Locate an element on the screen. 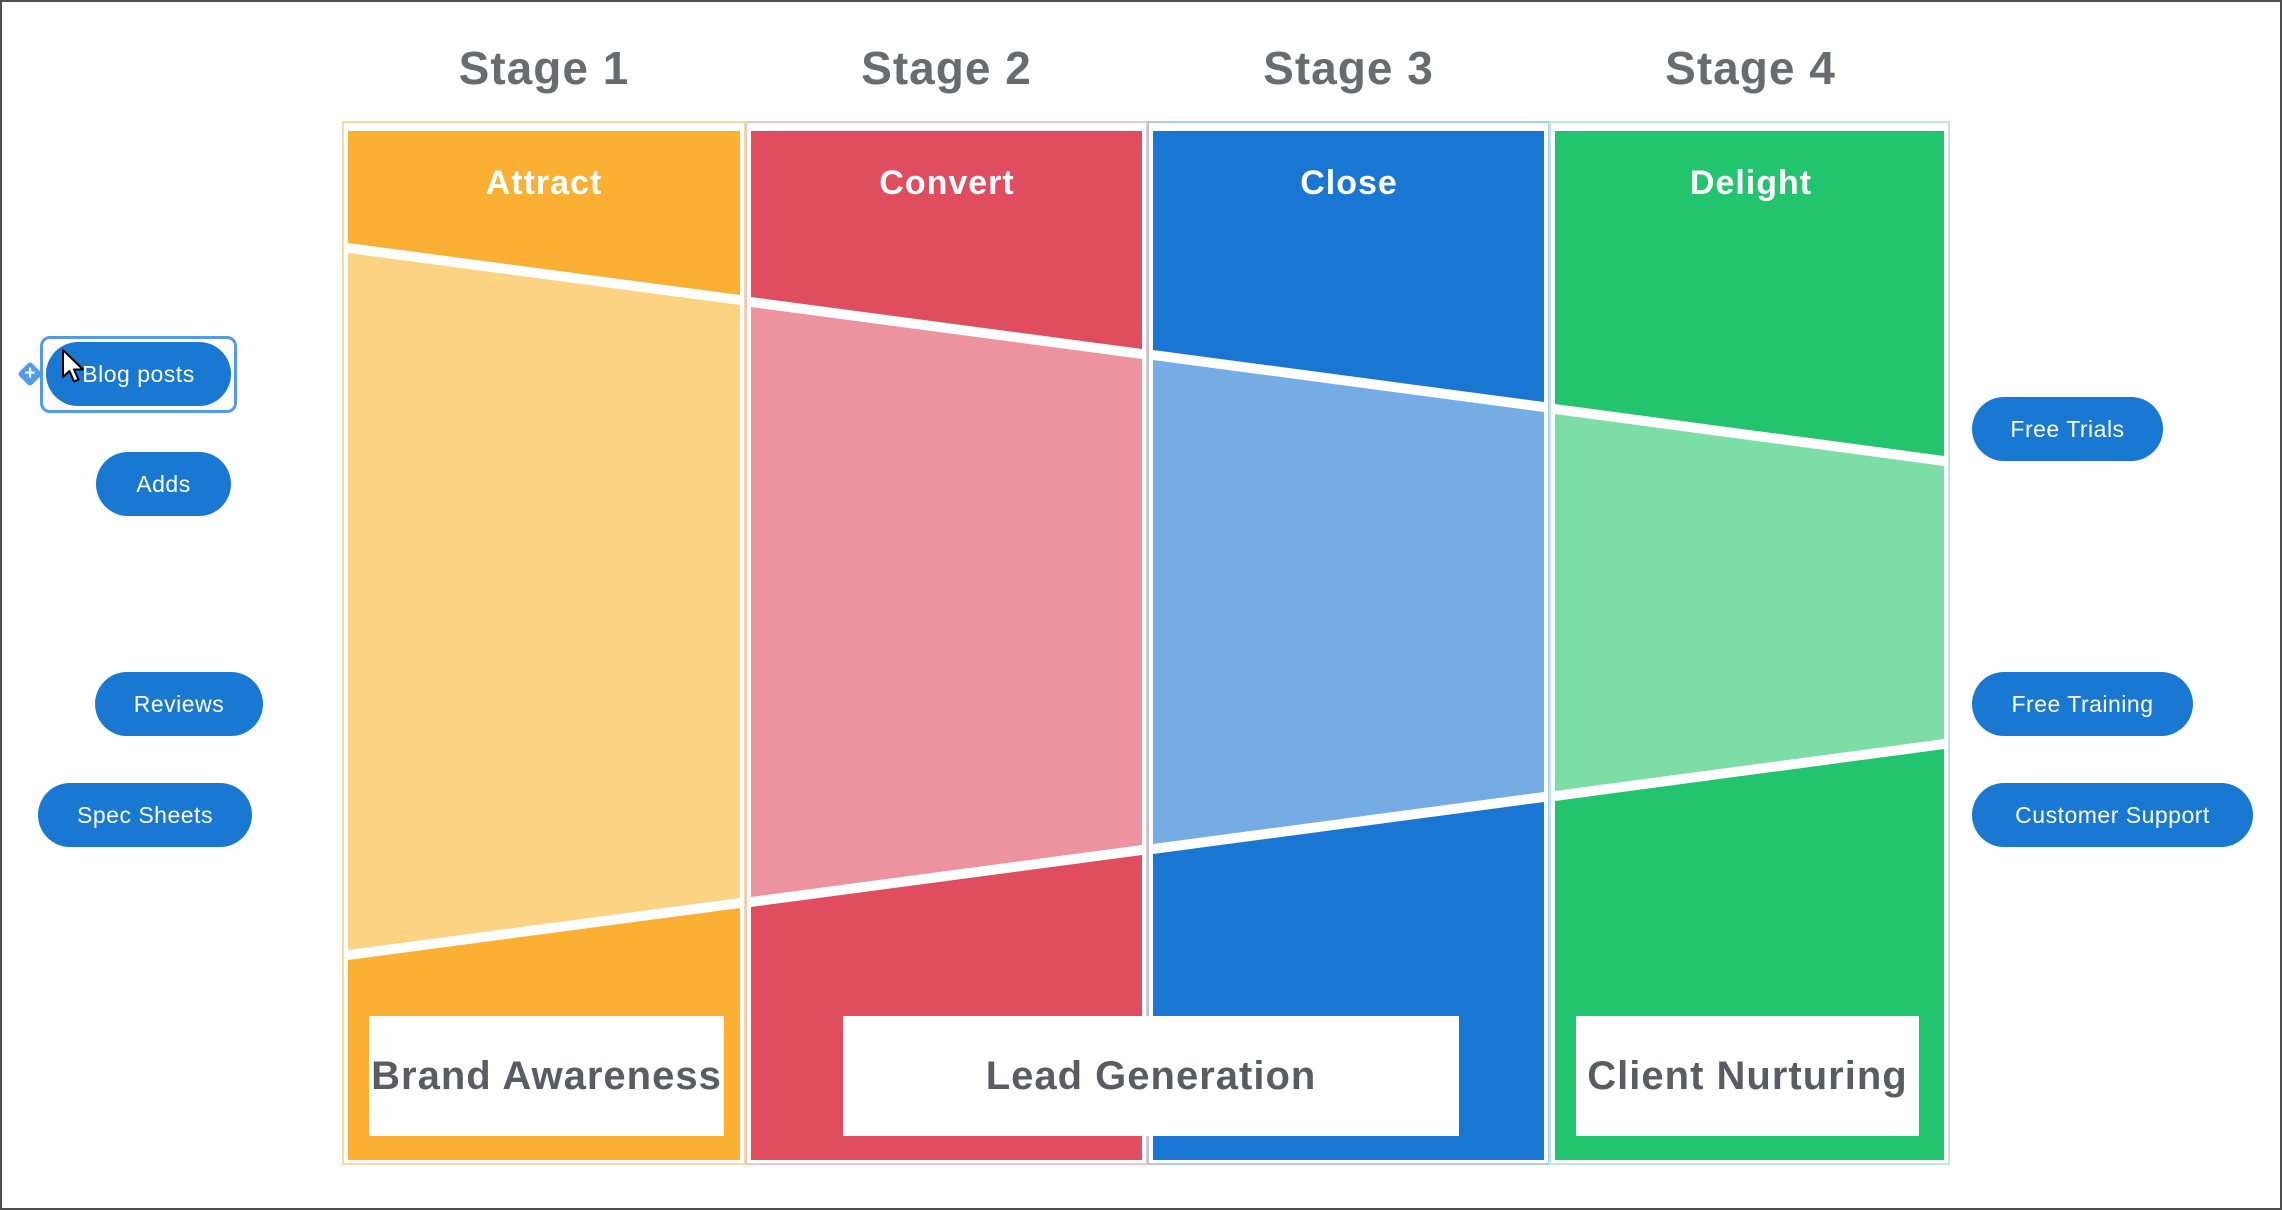 This screenshot has width=2282, height=1210. adds-button: Adds is located at coordinates (163, 484).